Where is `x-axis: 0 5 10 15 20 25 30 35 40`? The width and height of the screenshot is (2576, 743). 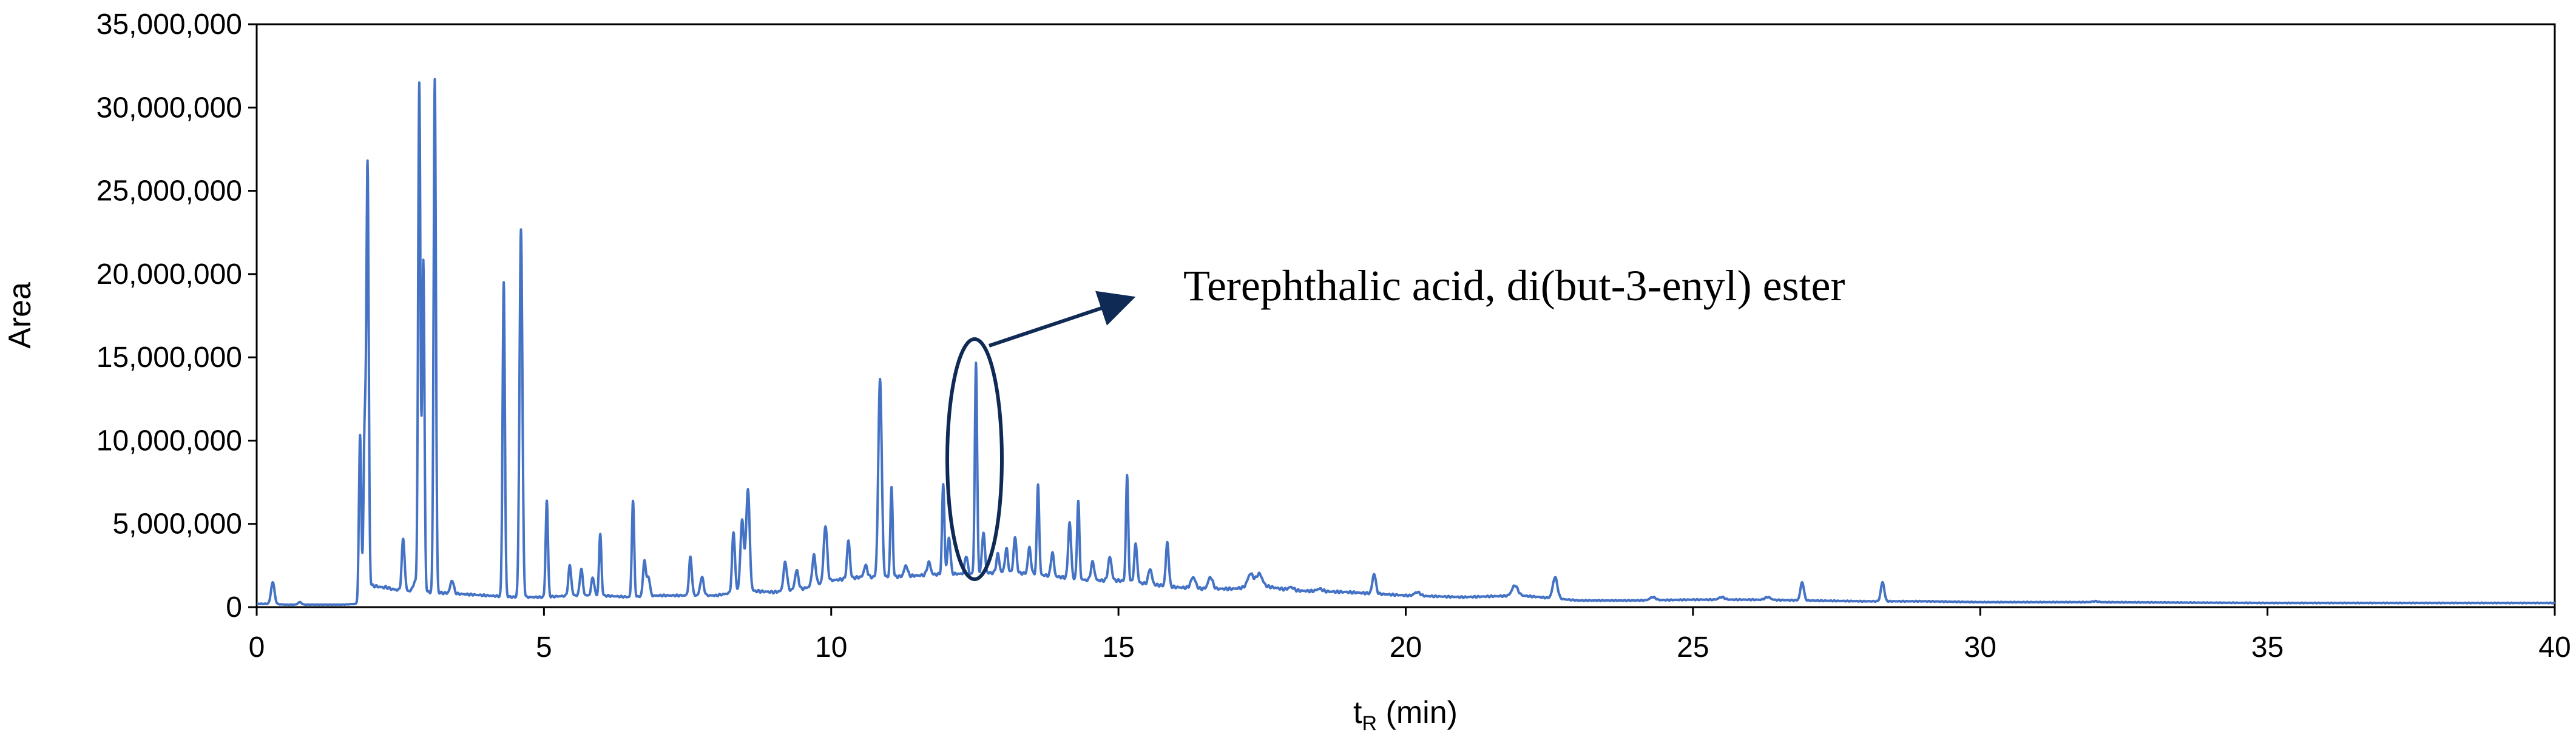 x-axis: 0 5 10 15 20 25 30 35 40 is located at coordinates (1410, 635).